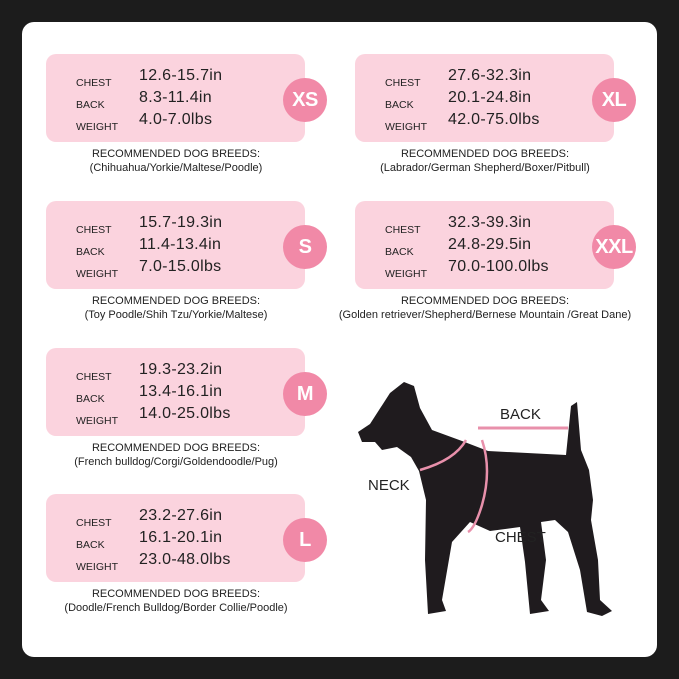 This screenshot has width=679, height=679. Describe the element at coordinates (180, 266) in the screenshot. I see `weight-value: 7.0-15.0lbs` at that location.